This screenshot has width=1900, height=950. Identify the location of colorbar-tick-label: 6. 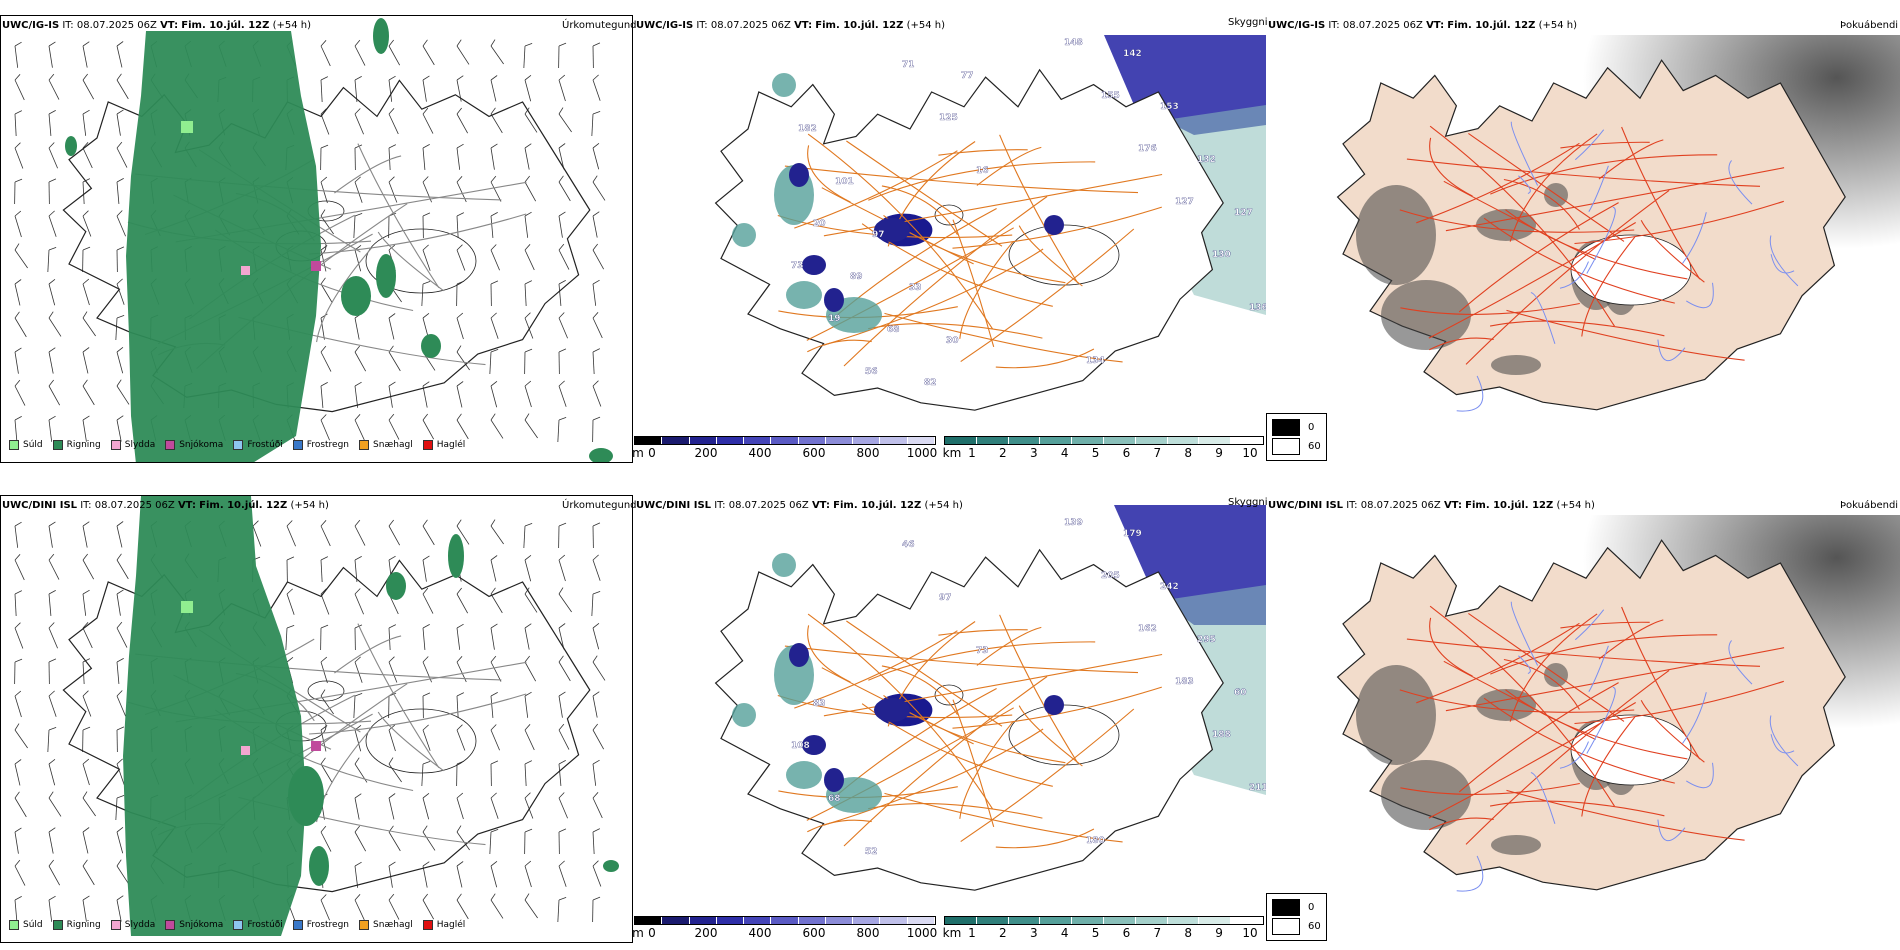
(1126, 933).